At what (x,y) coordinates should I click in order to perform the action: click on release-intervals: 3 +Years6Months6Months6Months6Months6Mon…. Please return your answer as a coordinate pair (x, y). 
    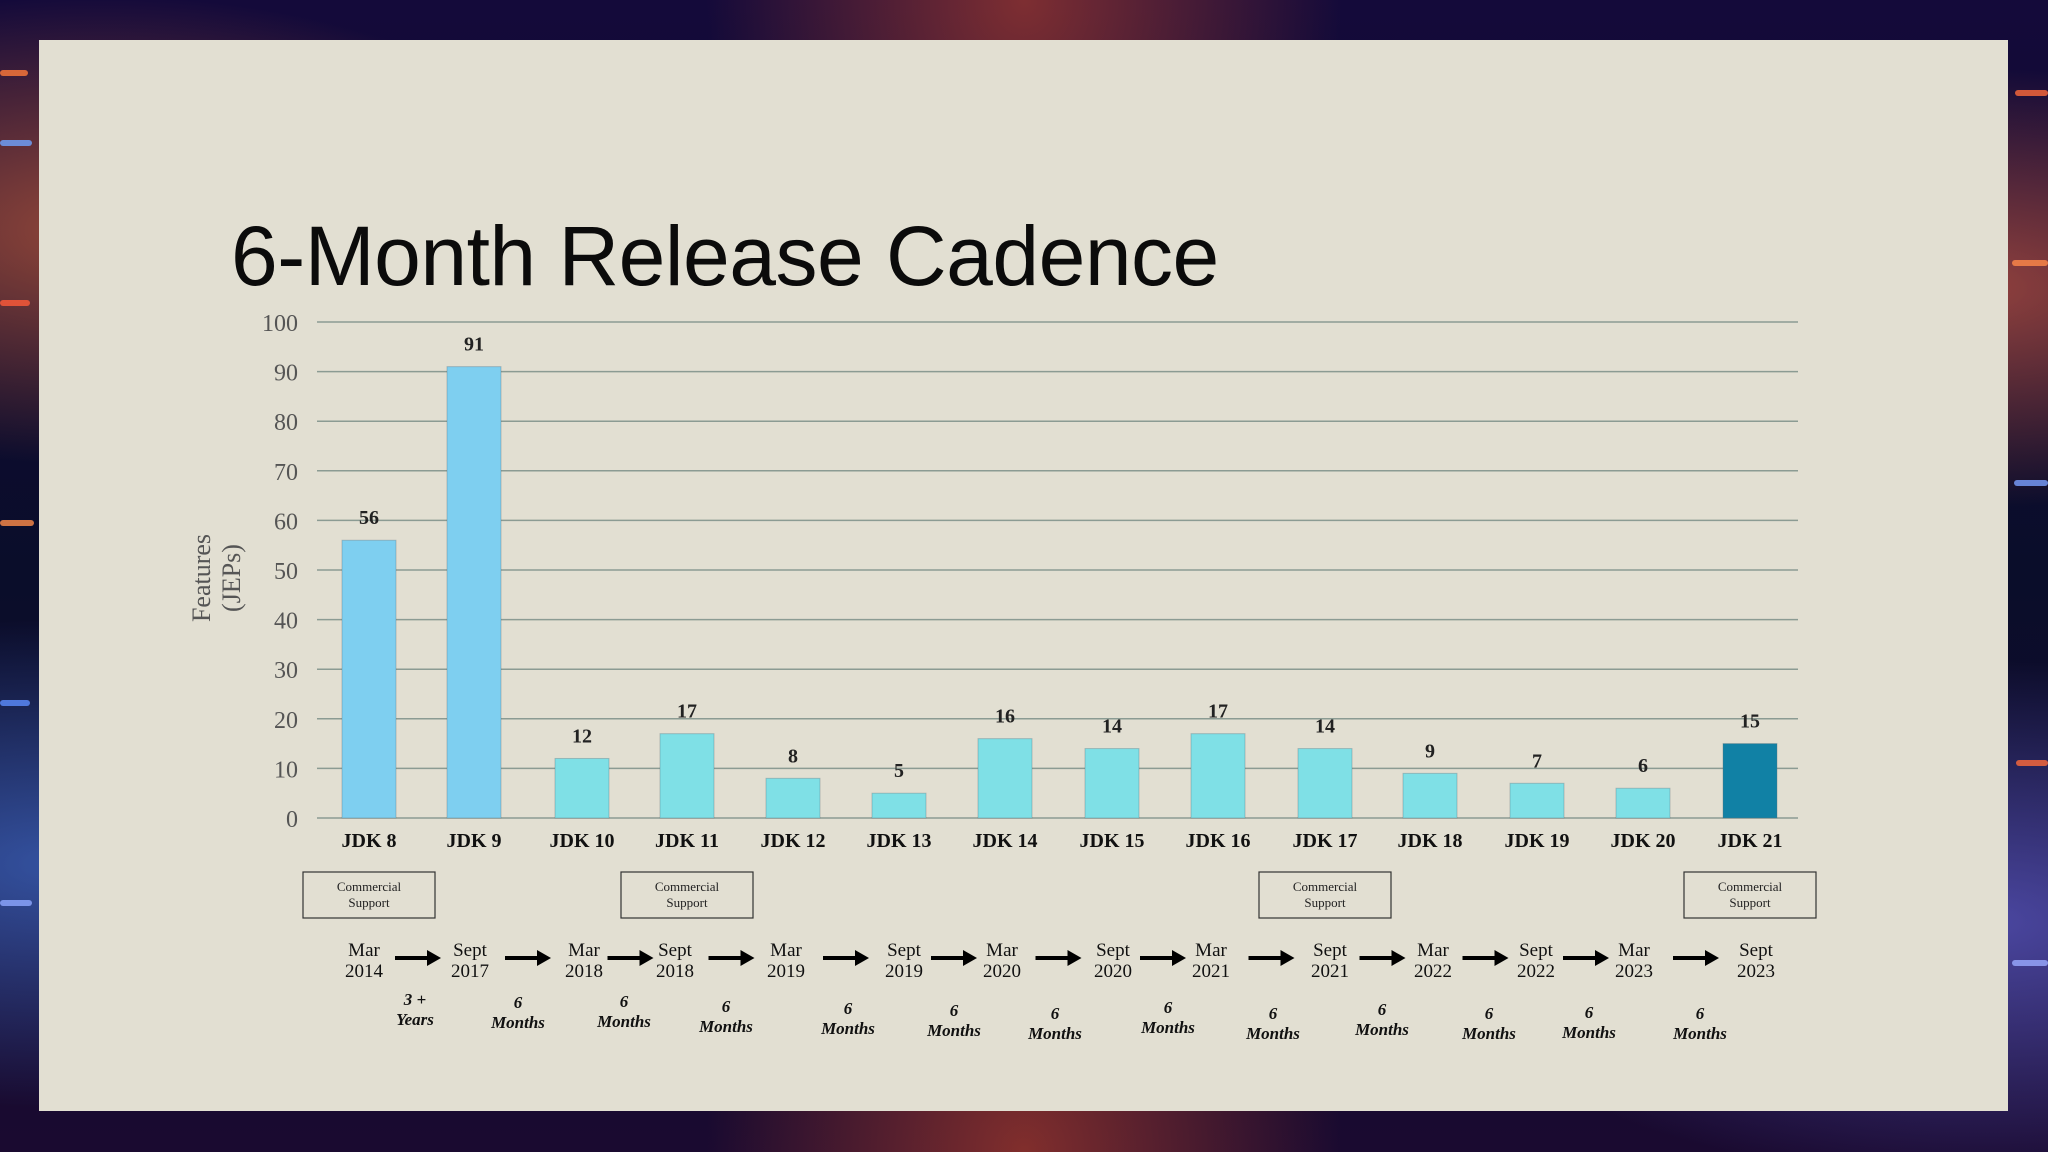
    Looking at the image, I should click on (1061, 1016).